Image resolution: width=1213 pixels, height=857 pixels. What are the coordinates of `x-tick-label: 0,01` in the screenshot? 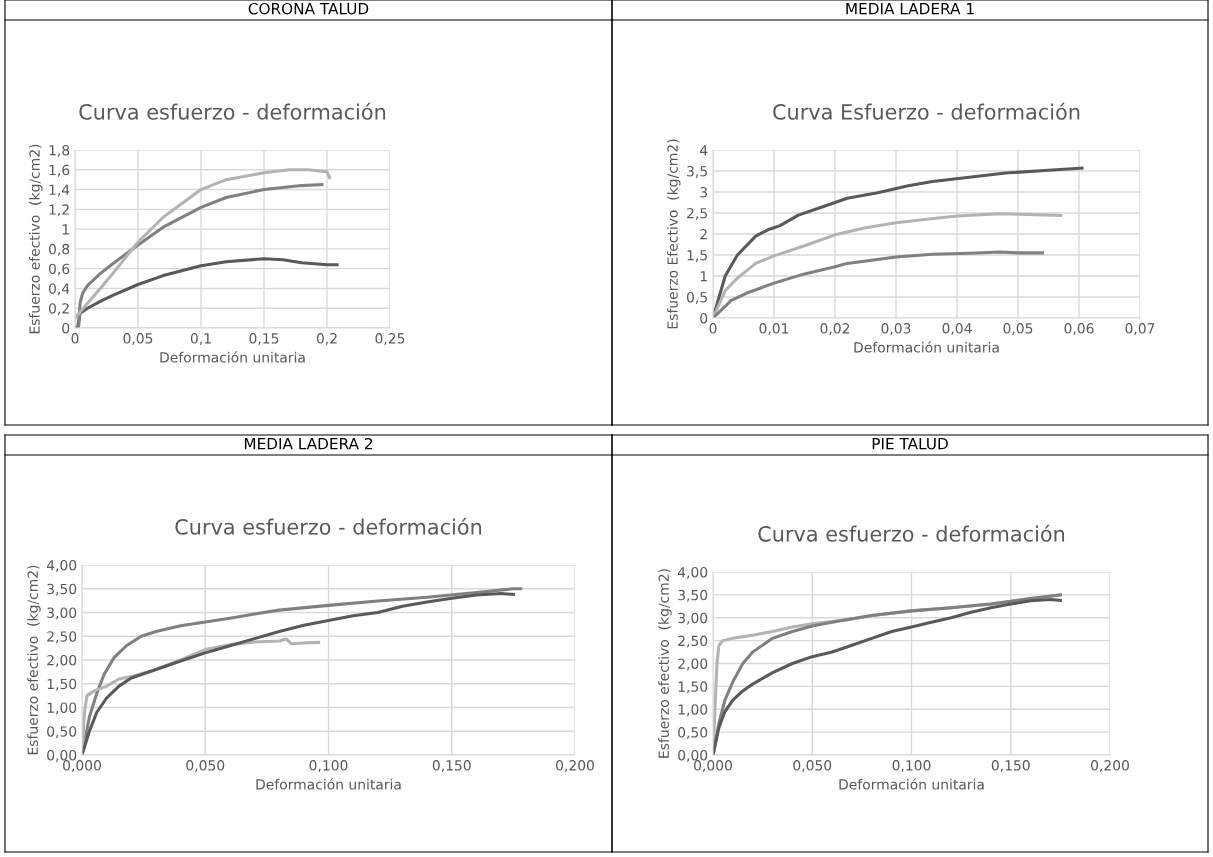 It's located at (774, 329).